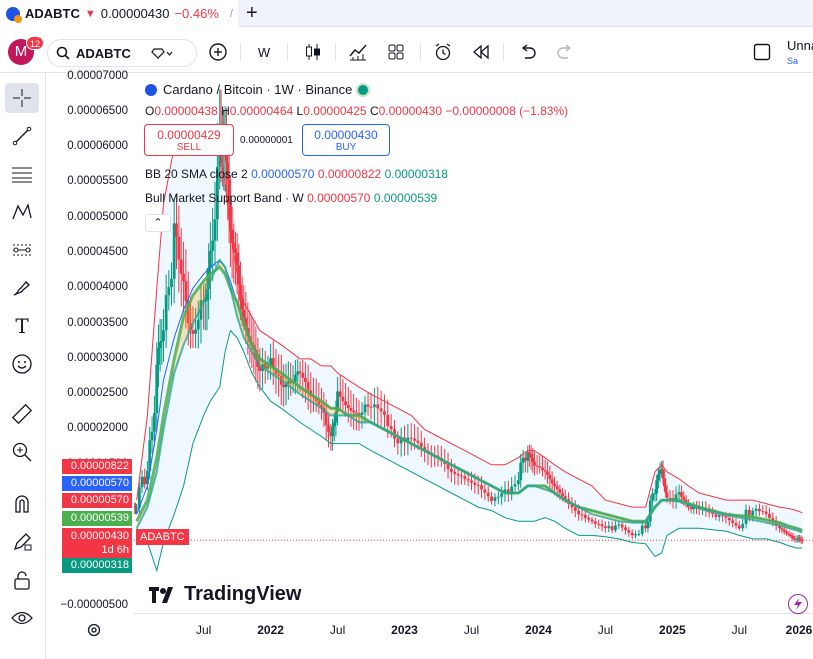 This screenshot has height=659, width=813. I want to click on chart-settings-button, so click(94, 632).